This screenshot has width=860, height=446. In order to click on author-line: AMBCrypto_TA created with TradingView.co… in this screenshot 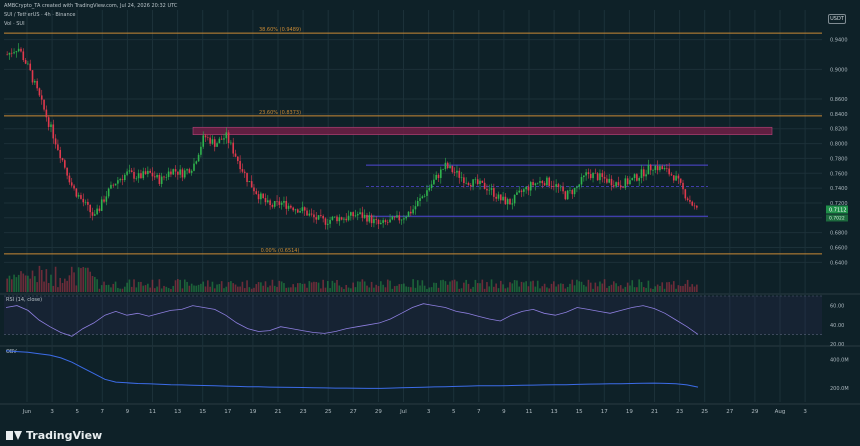, I will do `click(91, 6)`.